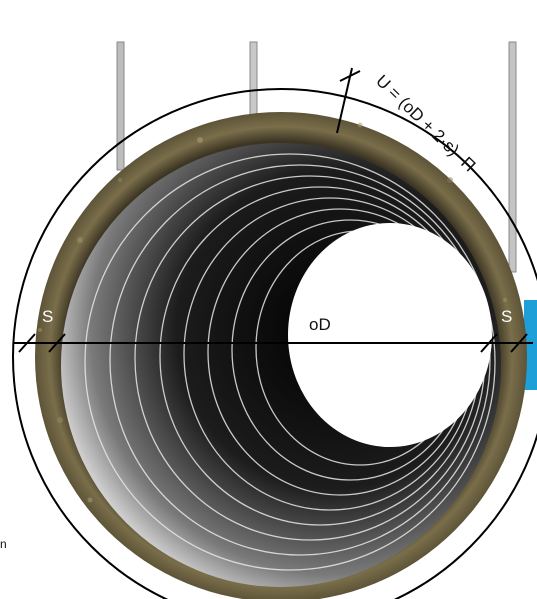 Image resolution: width=537 pixels, height=599 pixels. I want to click on duct-far-opening, so click(390, 335).